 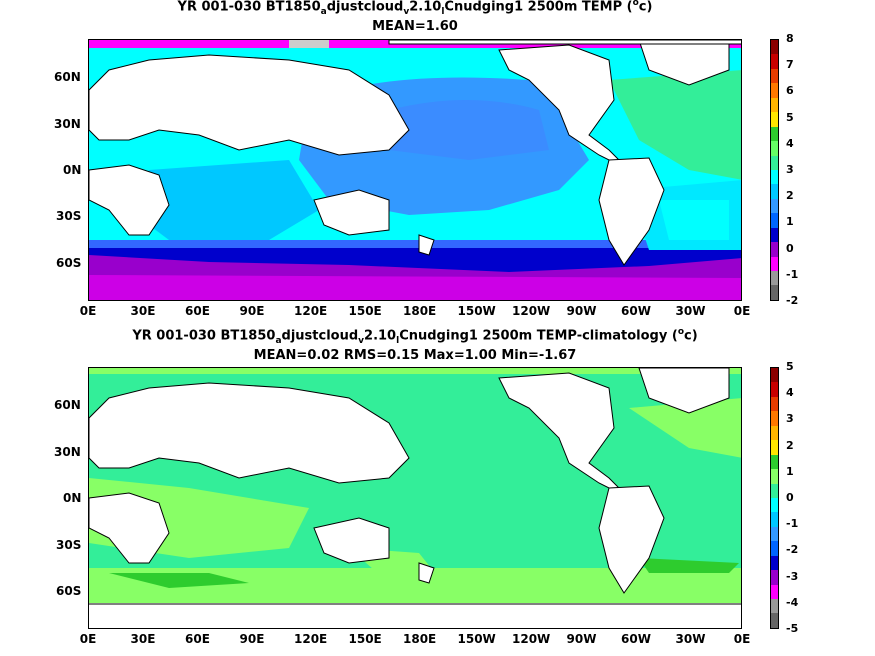 What do you see at coordinates (72, 498) in the screenshot?
I see `panel2-lat-0n: 0N` at bounding box center [72, 498].